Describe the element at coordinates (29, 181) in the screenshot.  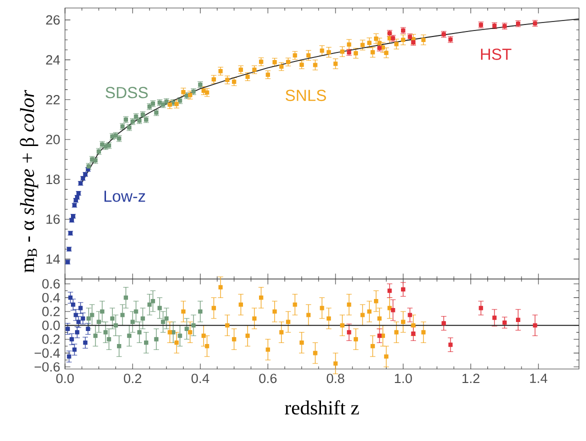
I see `y-axis-title: m$_{B}$ - α shape + β color` at that location.